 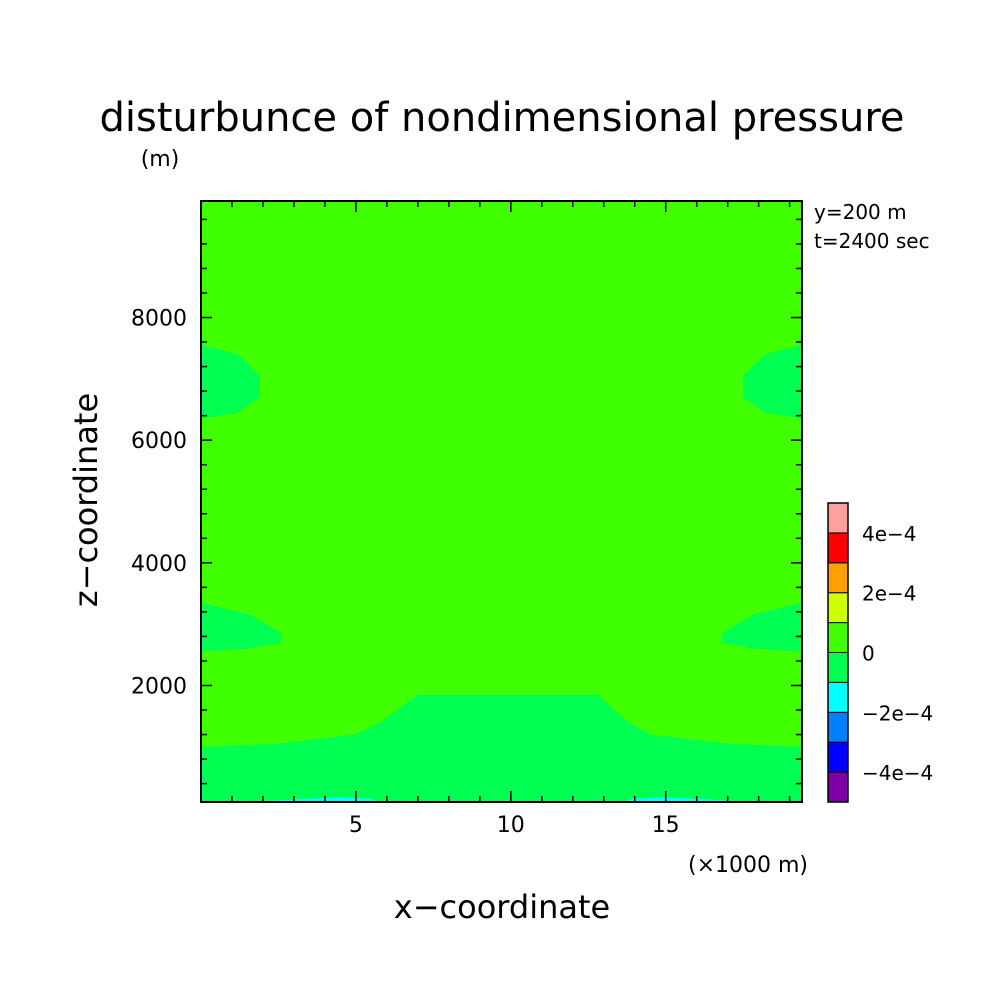 I want to click on info-y: y=200 m, so click(x=860, y=212).